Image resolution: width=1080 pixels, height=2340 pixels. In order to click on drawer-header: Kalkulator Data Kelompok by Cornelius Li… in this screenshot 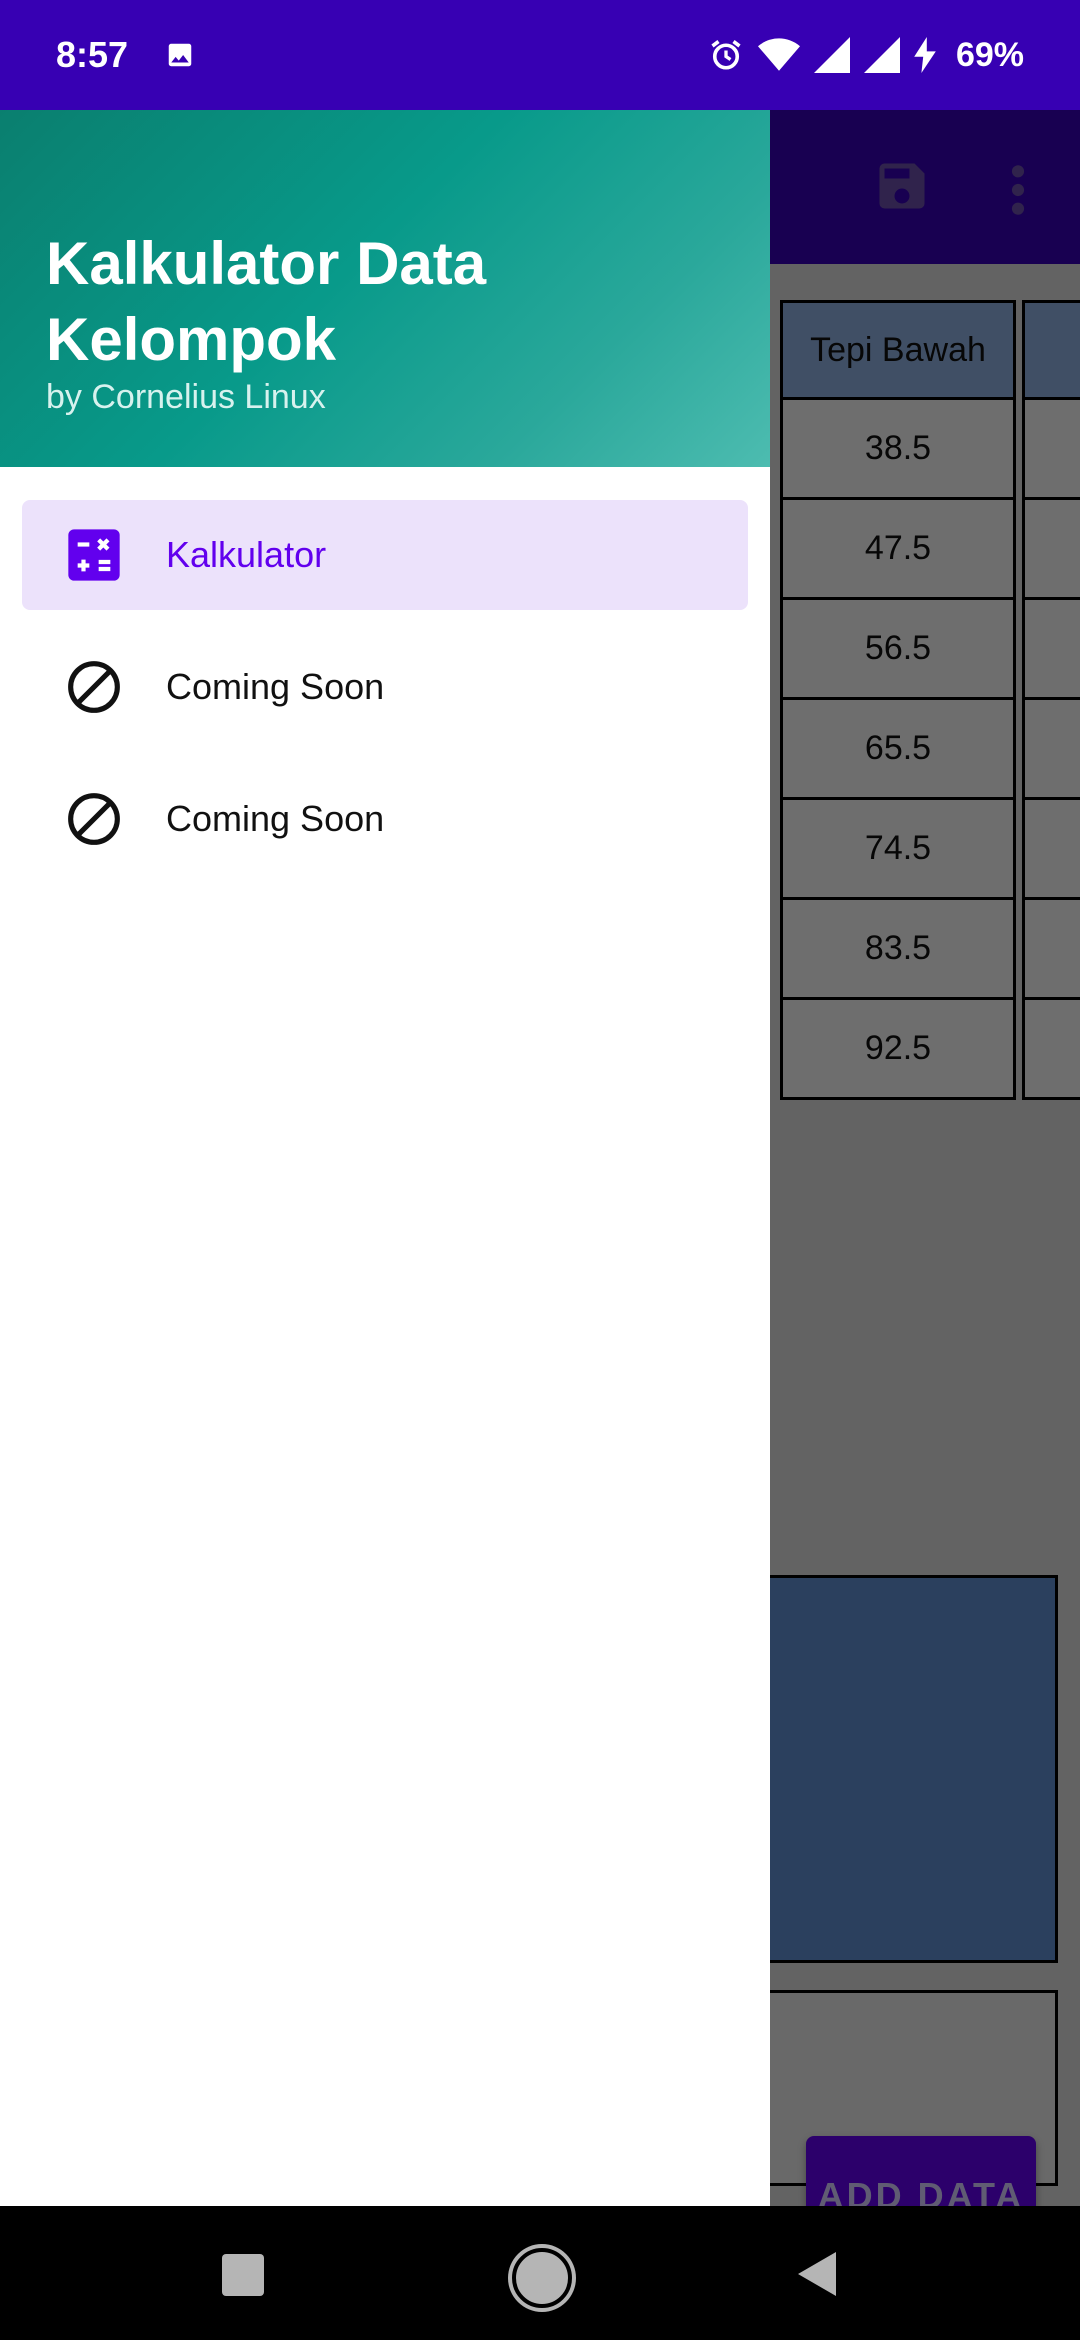, I will do `click(385, 288)`.